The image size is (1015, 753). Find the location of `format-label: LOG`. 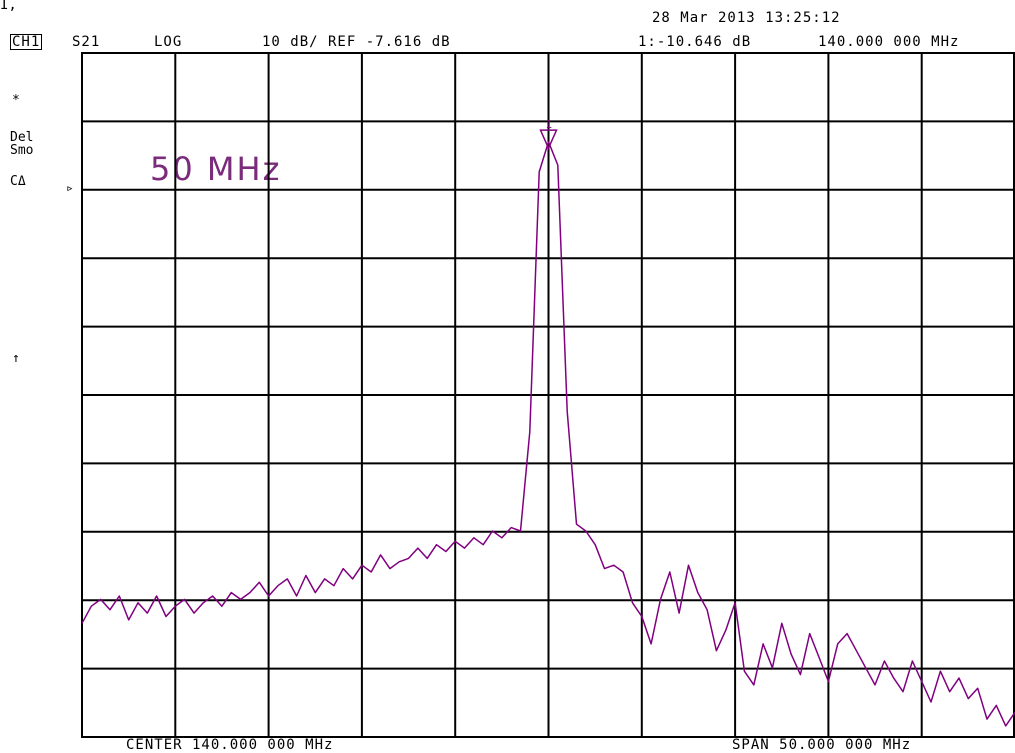

format-label: LOG is located at coordinates (168, 42).